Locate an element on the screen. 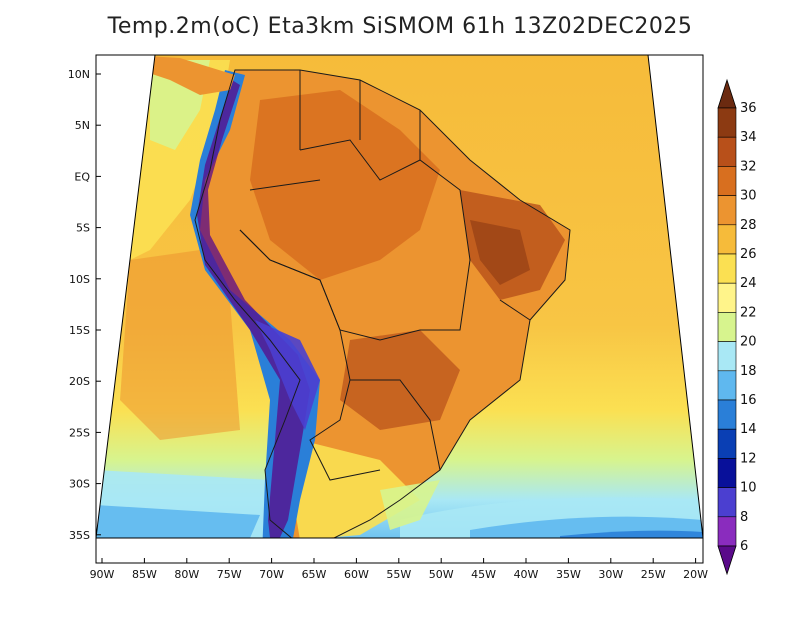  lon-label-80w: 80W is located at coordinates (186, 574).